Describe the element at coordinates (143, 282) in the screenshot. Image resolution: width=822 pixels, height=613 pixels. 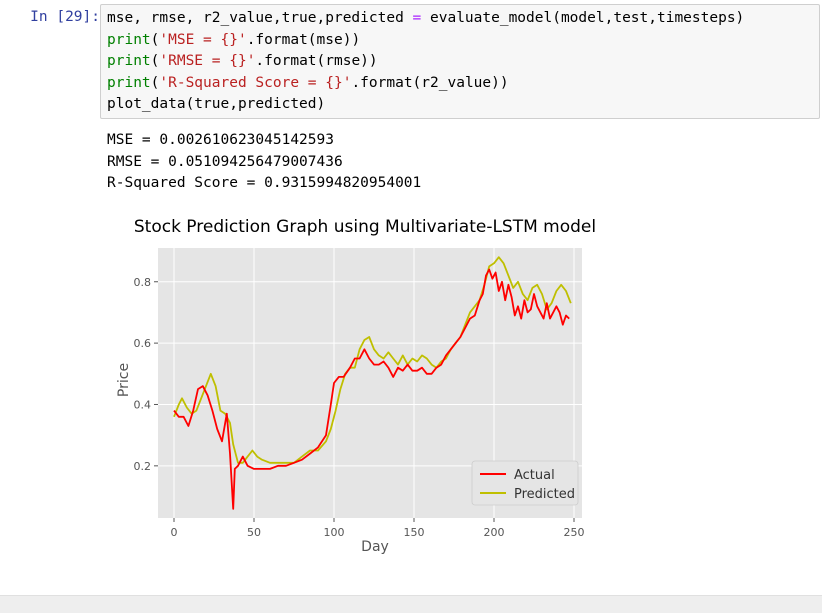
I see `y-tick-label: 0.8` at that location.